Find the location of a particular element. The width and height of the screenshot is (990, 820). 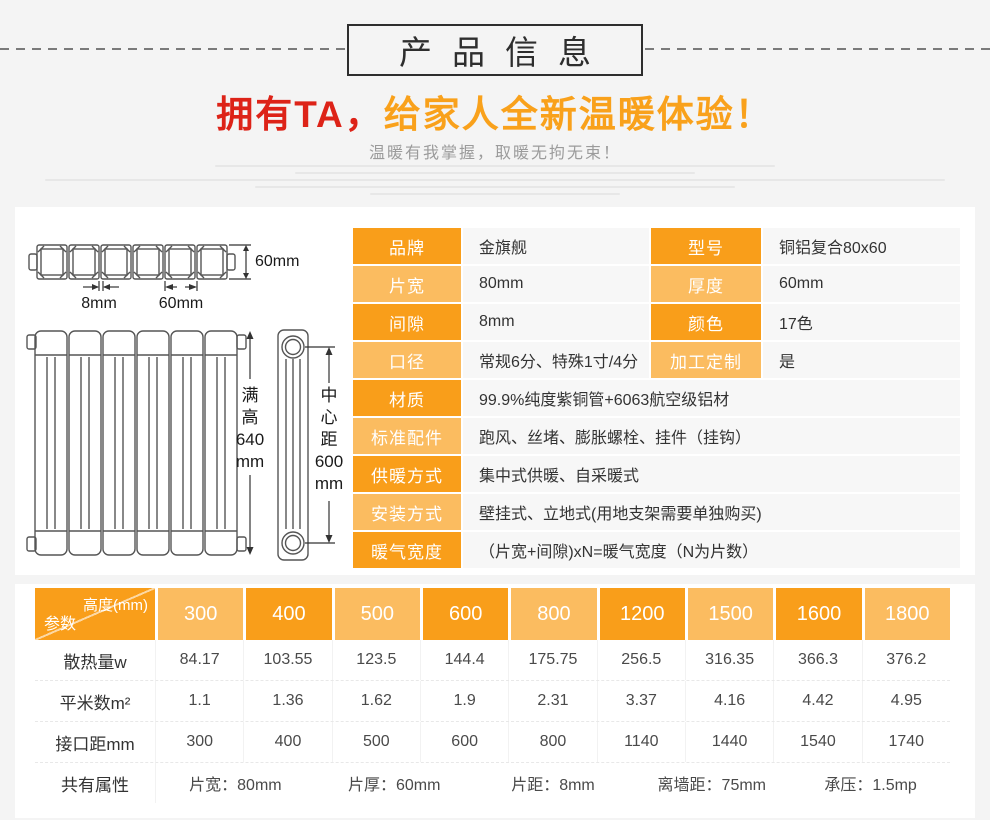

spec-row: 材质 99.9%纯度紫铜管+6063航空级铝材 is located at coordinates (656, 398).